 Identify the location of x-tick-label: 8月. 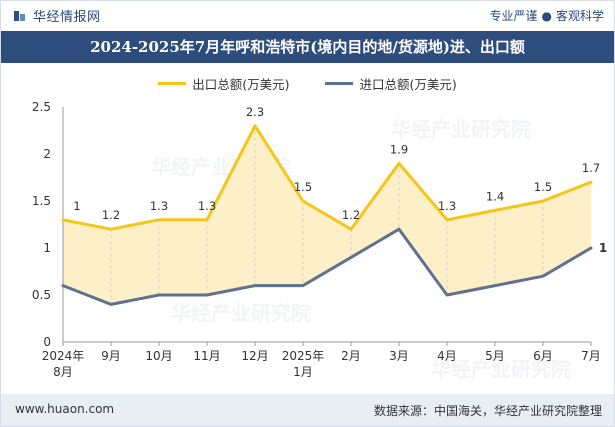
(63, 372).